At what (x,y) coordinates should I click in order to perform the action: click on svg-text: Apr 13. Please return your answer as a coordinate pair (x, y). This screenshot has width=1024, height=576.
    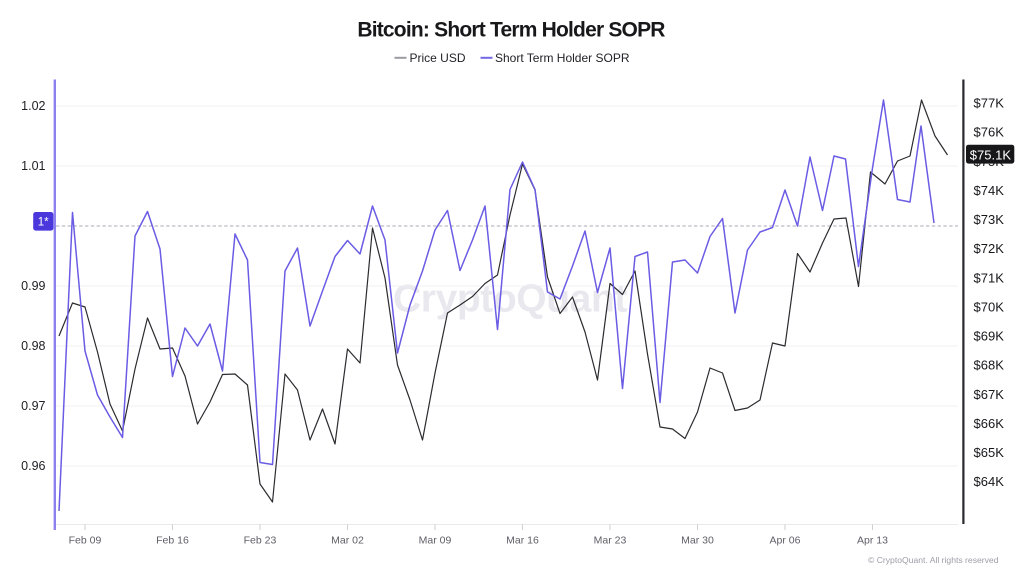
    Looking at the image, I should click on (872, 541).